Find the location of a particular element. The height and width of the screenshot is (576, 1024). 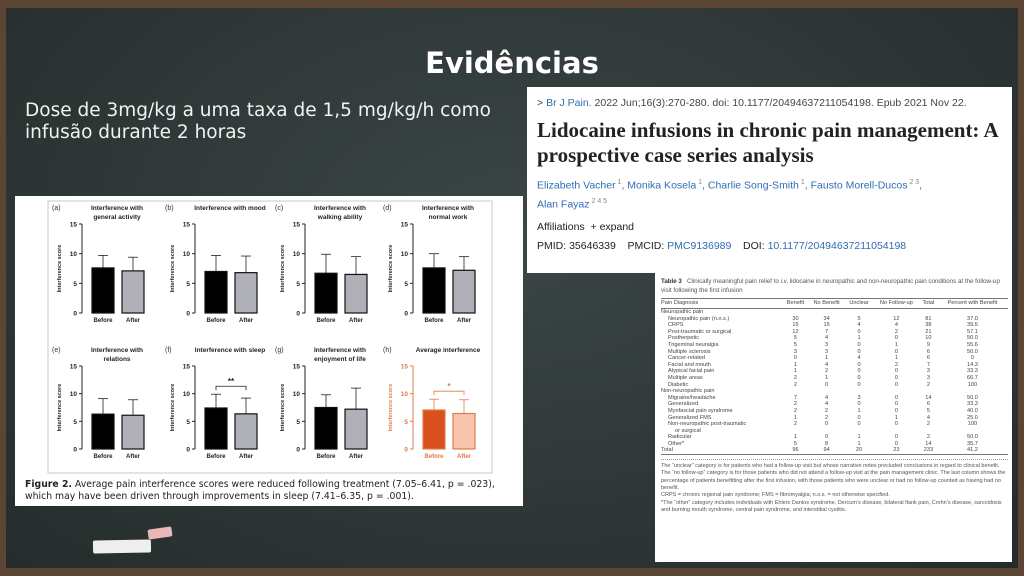

total-label: Total is located at coordinates (722, 451).